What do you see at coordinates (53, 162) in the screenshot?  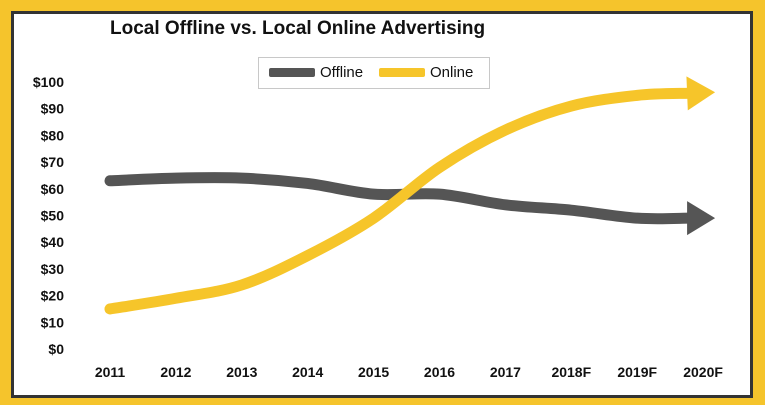 I see `y-tick-label: $70` at bounding box center [53, 162].